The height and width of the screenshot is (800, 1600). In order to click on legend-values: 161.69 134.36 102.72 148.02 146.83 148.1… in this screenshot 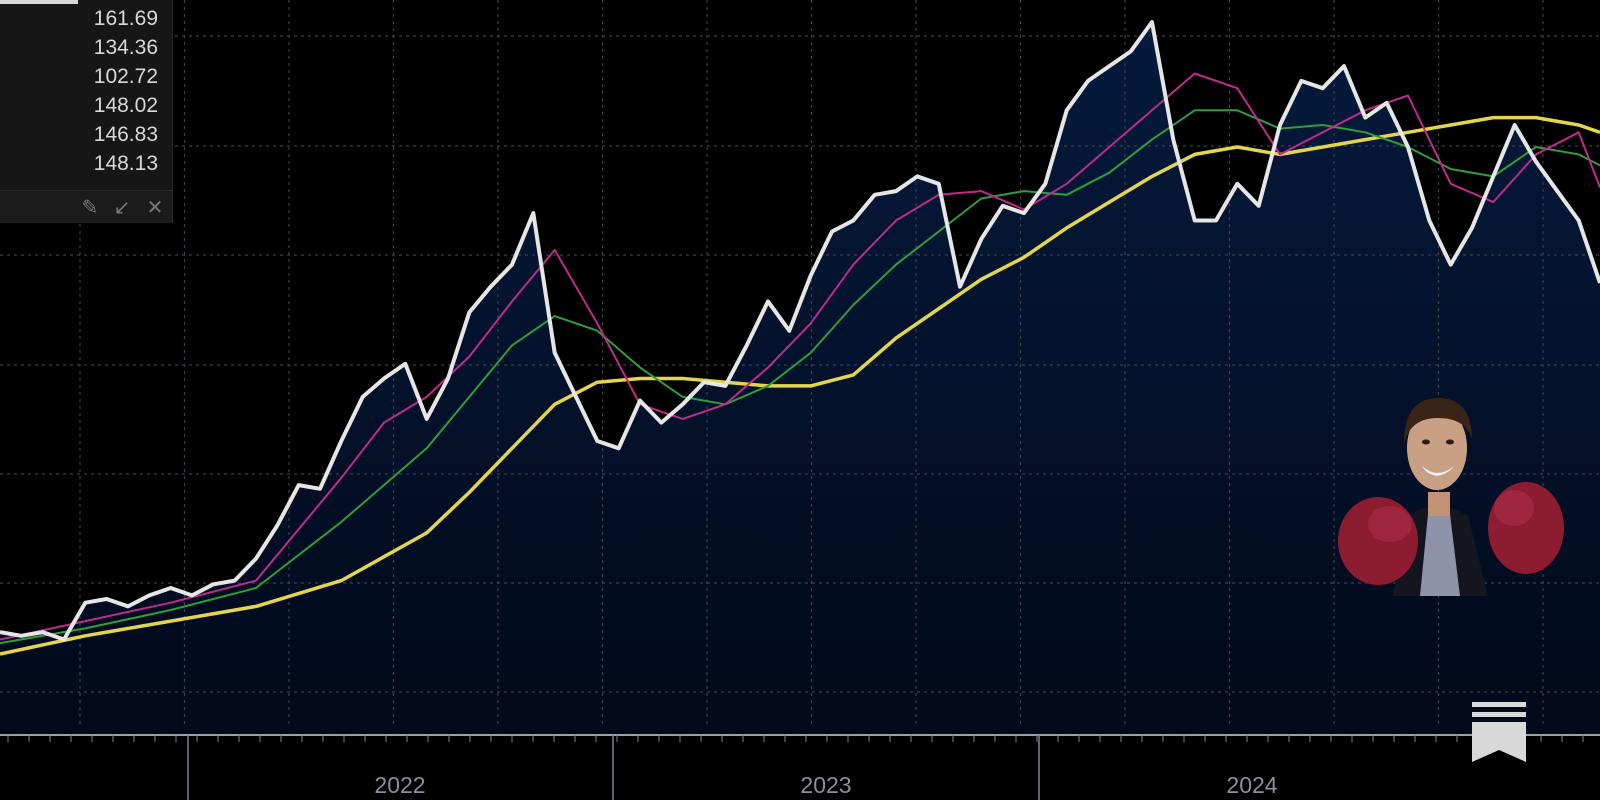, I will do `click(126, 91)`.